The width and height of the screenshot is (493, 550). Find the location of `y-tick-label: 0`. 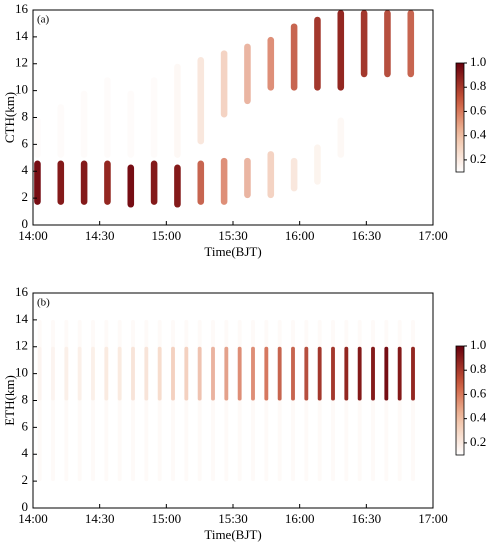

y-tick-label: 0 is located at coordinates (25, 223).